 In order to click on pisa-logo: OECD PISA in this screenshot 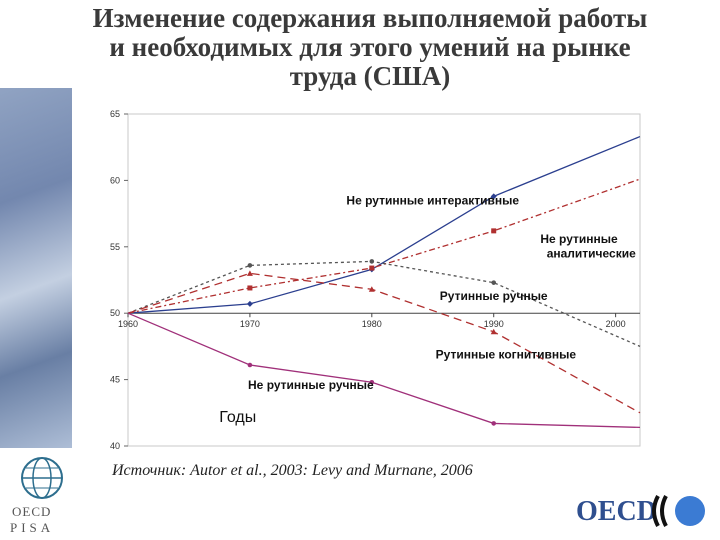, I will do `click(43, 495)`.